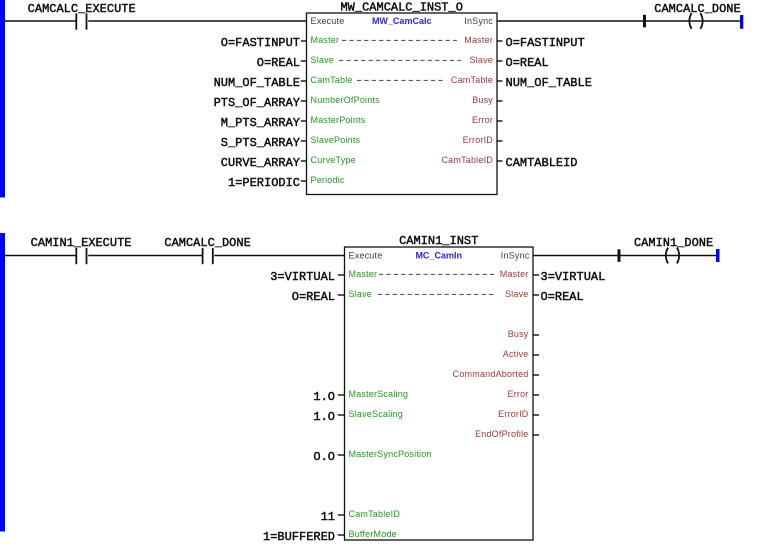 Image resolution: width=759 pixels, height=559 pixels. I want to click on svg-text: CAMTABLEID, so click(542, 163).